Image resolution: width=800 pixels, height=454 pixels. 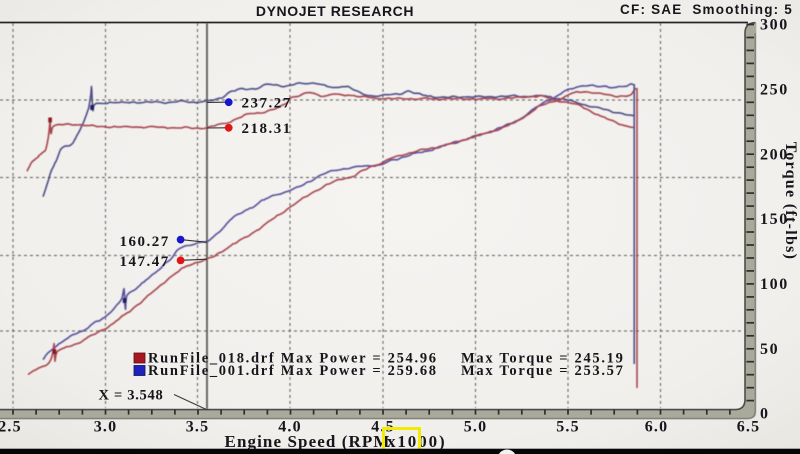 I want to click on svg-text: 237.27, so click(x=267, y=104).